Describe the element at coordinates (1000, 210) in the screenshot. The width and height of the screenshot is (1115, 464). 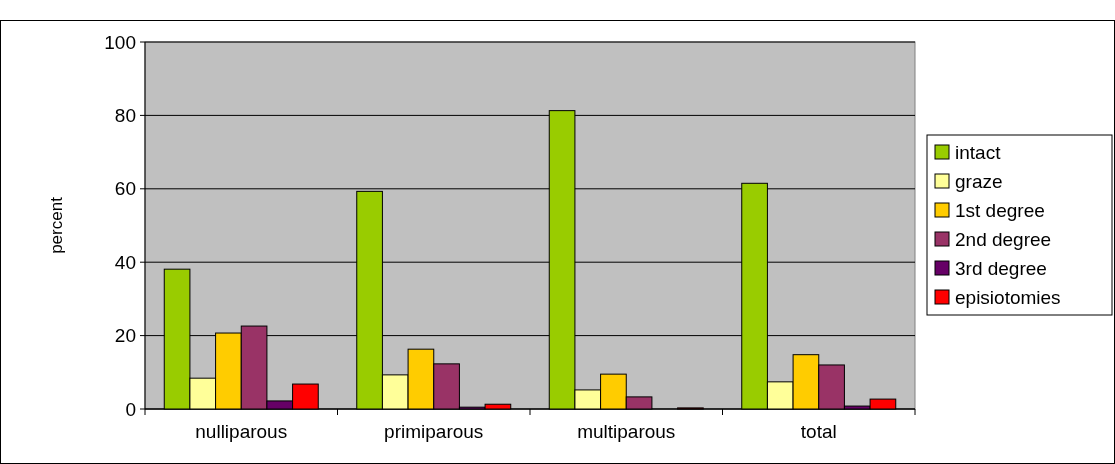
I see `legend-label: 1st degree` at that location.